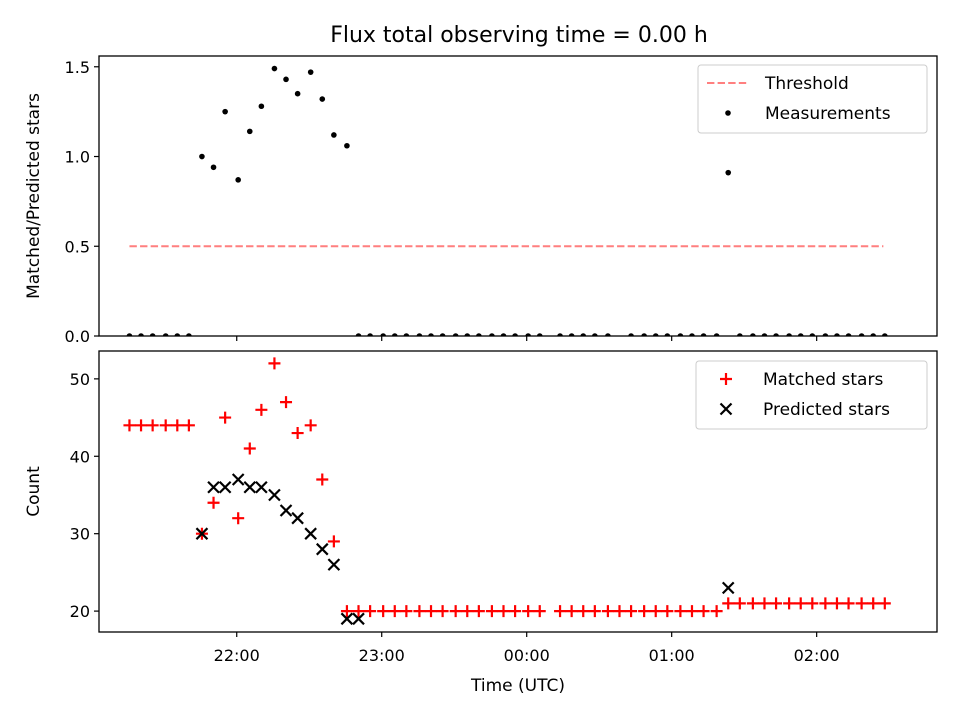 Image resolution: width=960 pixels, height=720 pixels. I want to click on legend-1: Matched stars Predicted stars, so click(811, 395).